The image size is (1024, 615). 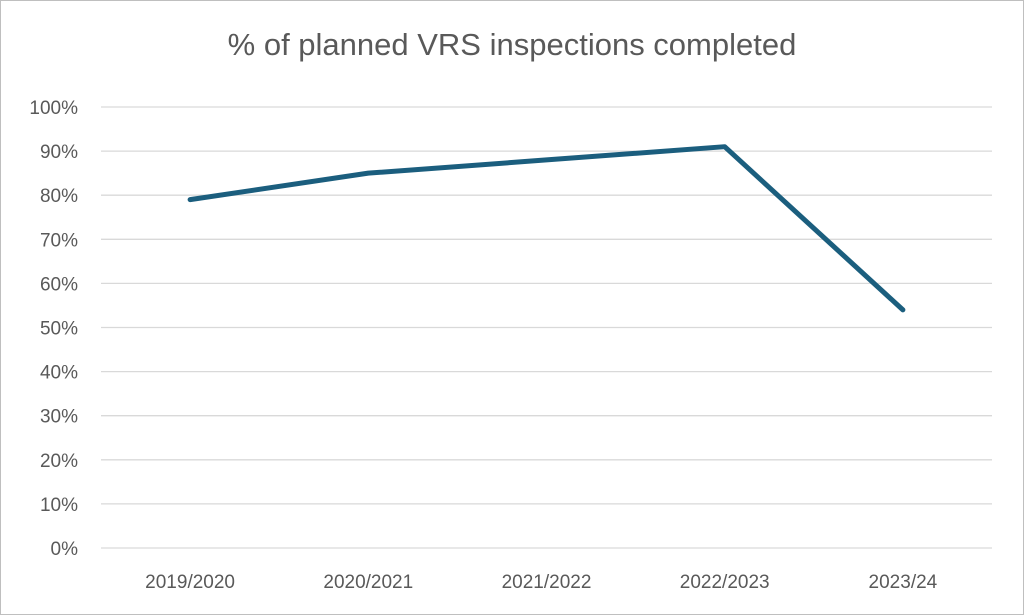 I want to click on y-tick-label: 60%, so click(x=59, y=284).